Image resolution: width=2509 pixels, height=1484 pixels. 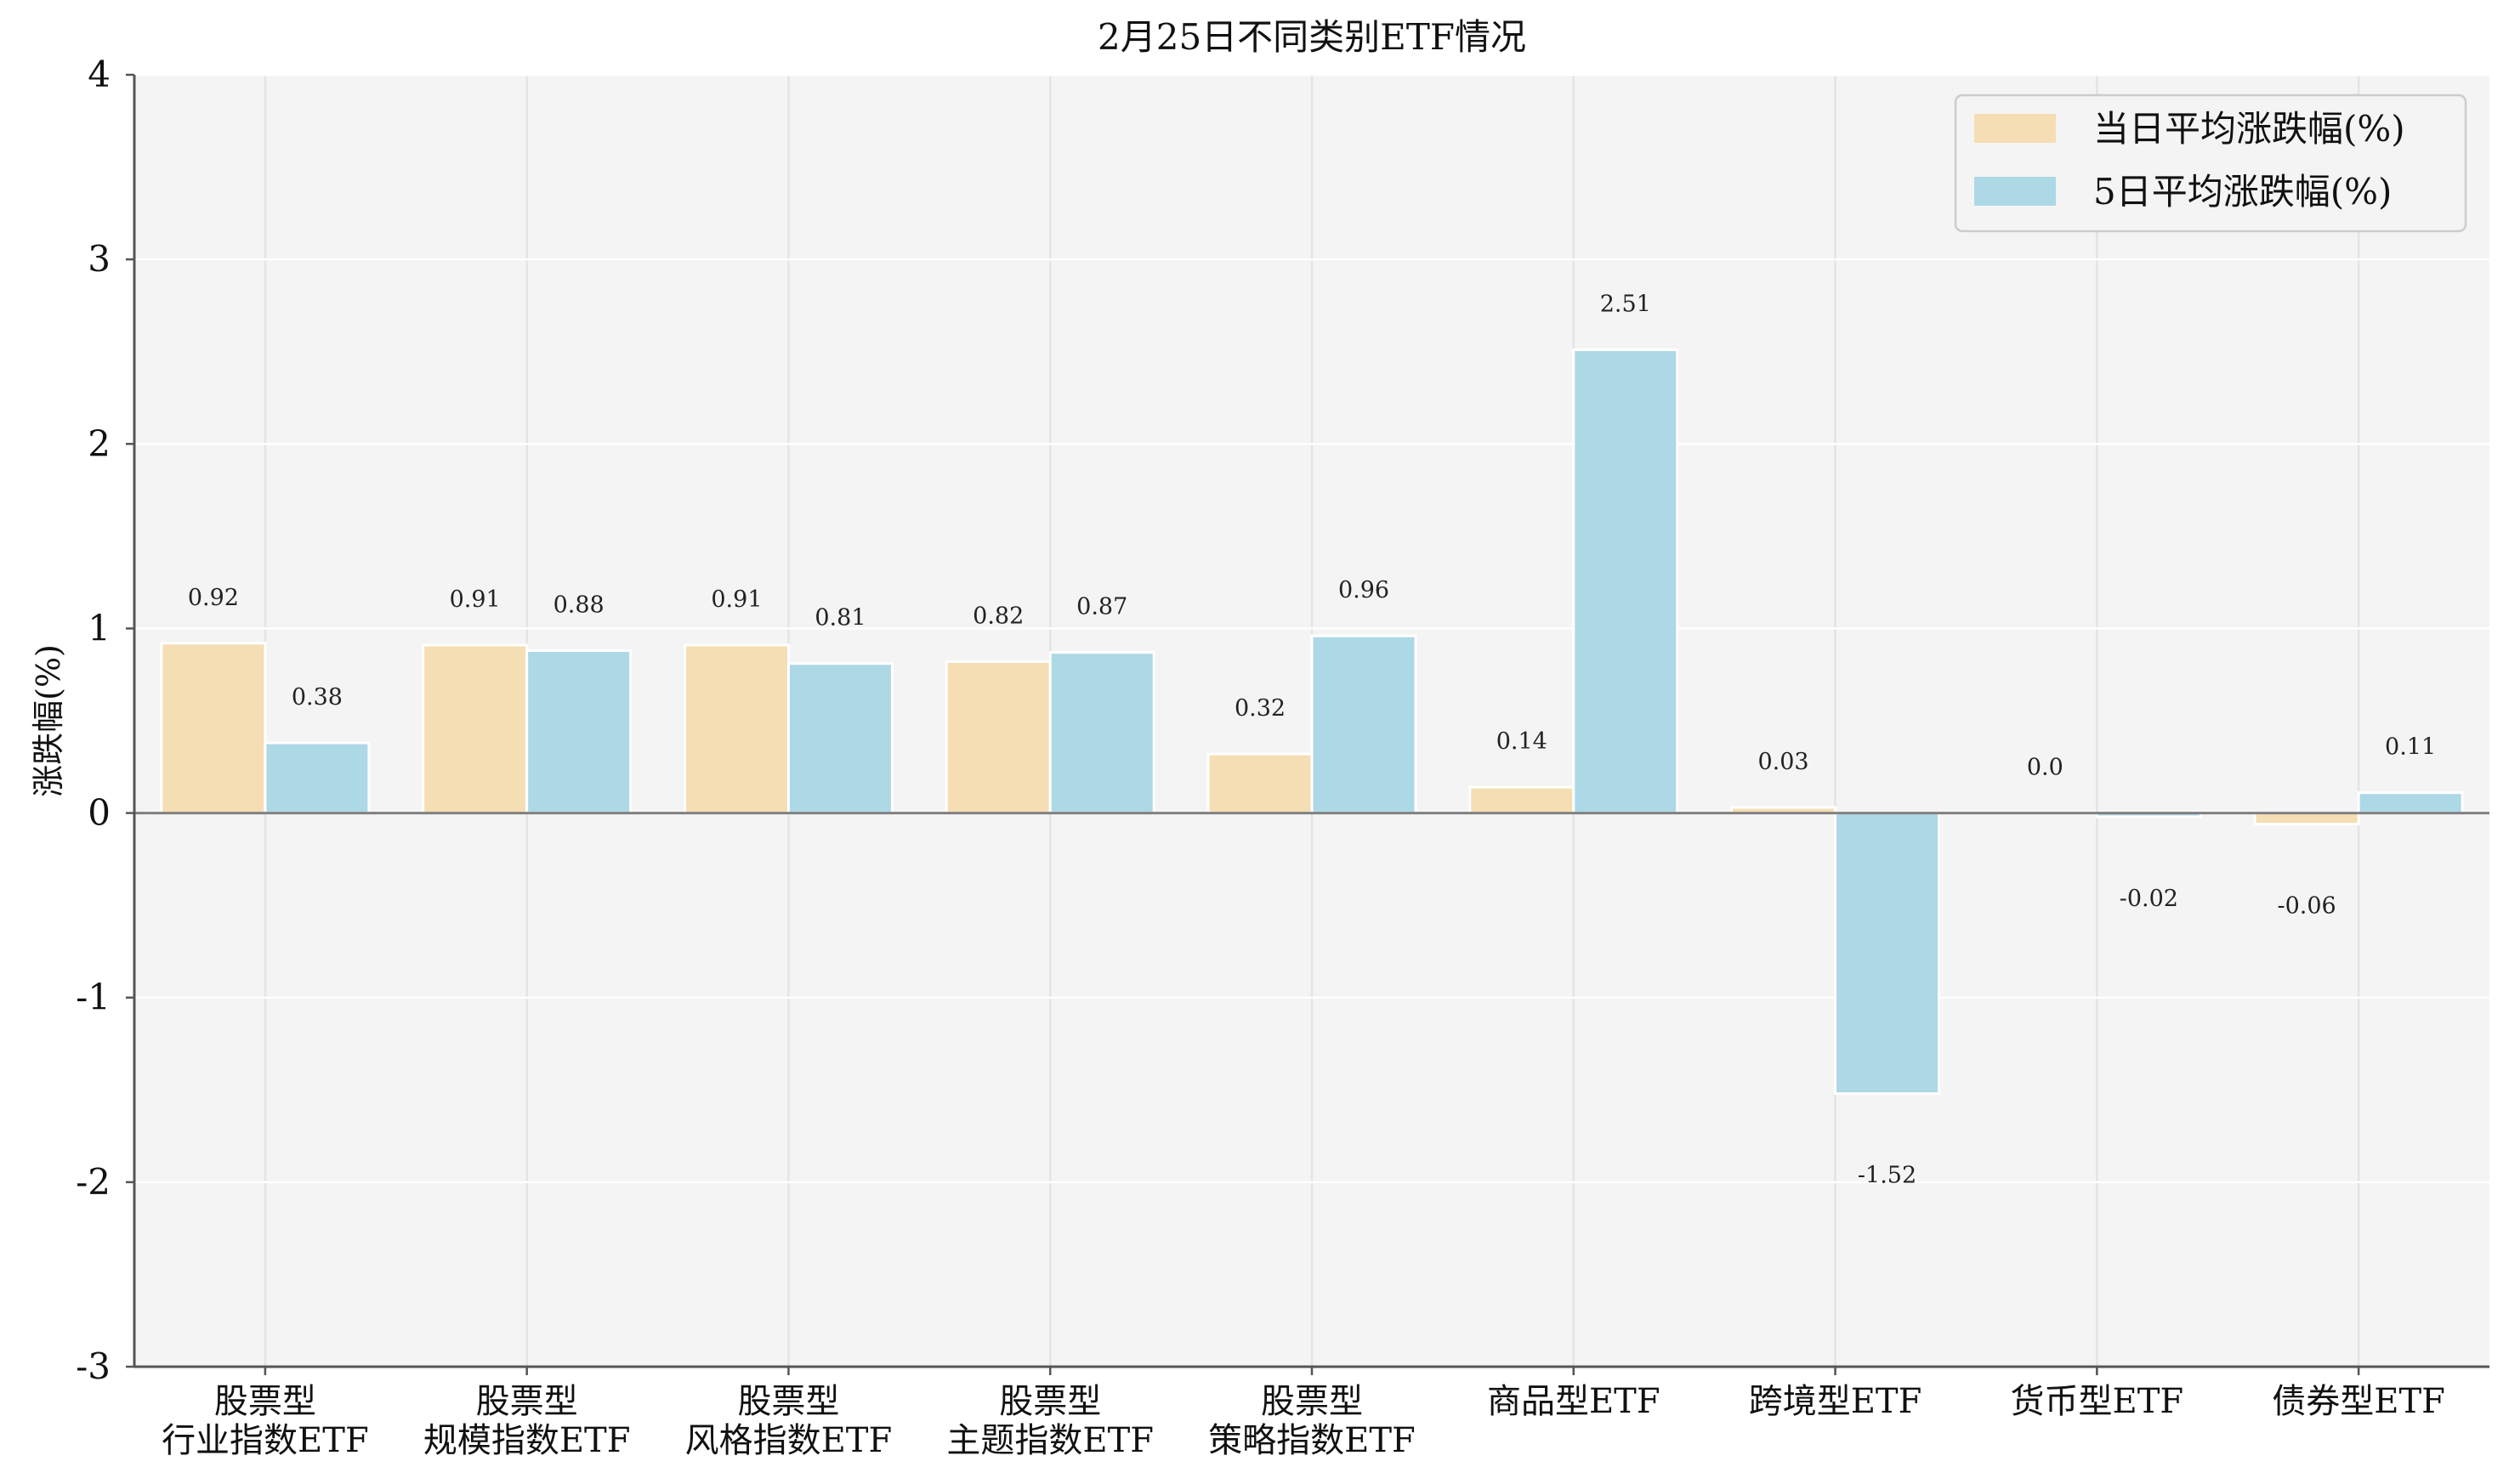 What do you see at coordinates (2149, 899) in the screenshot?
I see `data-label-5day: -0.02` at bounding box center [2149, 899].